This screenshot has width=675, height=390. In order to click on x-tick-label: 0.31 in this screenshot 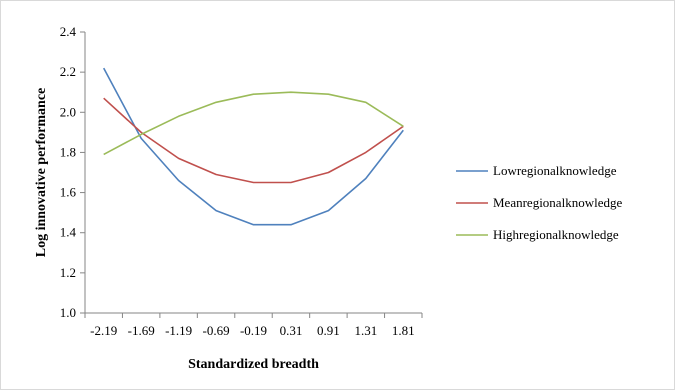, I will do `click(291, 330)`.